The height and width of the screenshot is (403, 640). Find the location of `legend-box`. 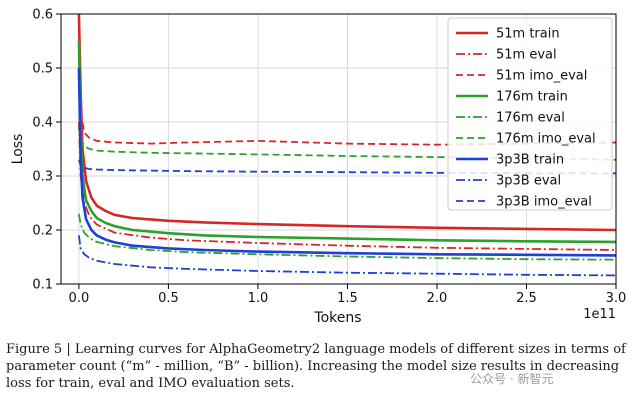

legend-box is located at coordinates (530, 114).